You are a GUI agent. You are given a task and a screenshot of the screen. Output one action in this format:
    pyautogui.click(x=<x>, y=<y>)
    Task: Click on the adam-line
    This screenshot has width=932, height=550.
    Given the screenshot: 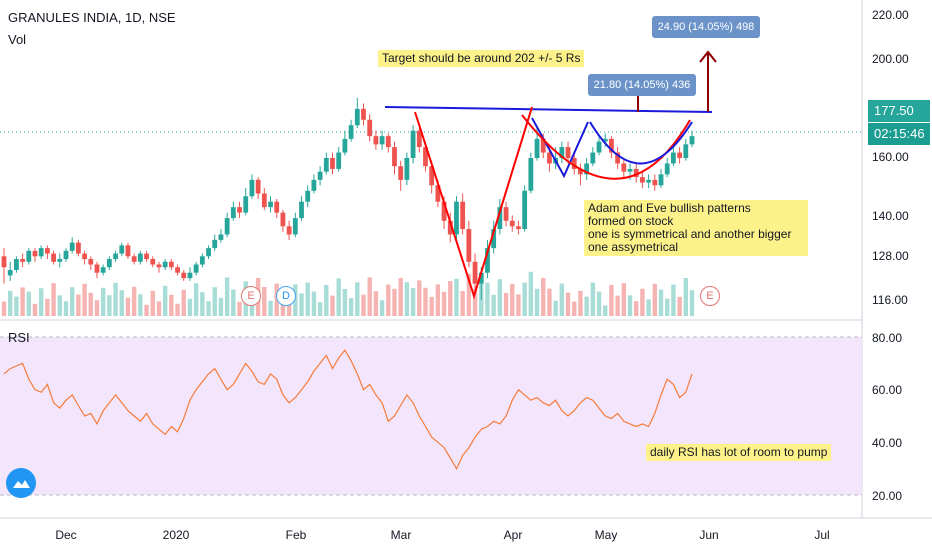 What is the action you would take?
    pyautogui.click(x=473, y=203)
    